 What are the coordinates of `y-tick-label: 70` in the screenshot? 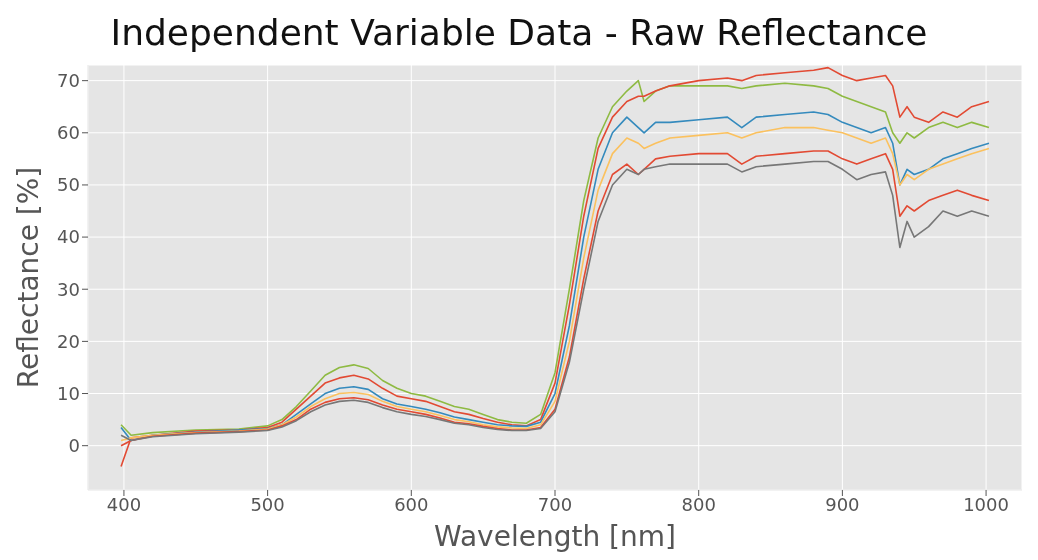 It's located at (68, 81).